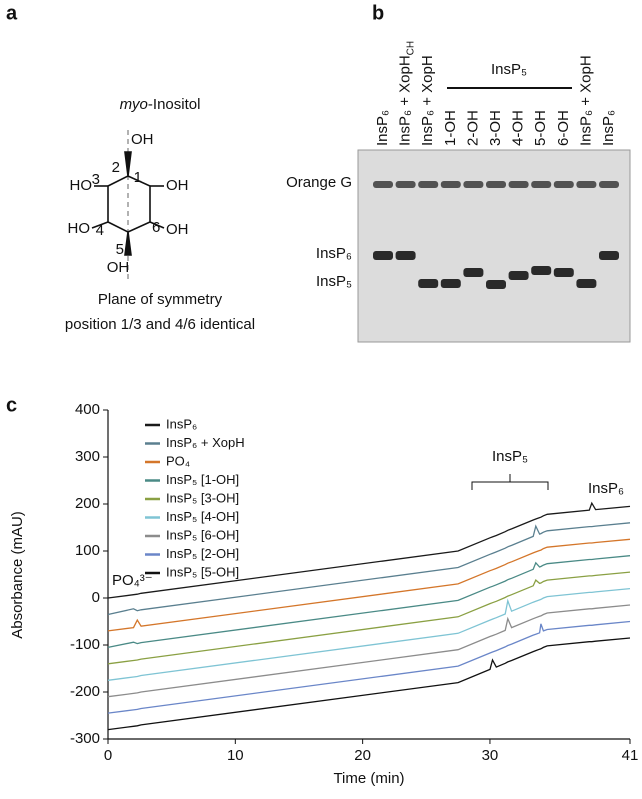  Describe the element at coordinates (378, 13) in the screenshot. I see `panel-label: b` at that location.